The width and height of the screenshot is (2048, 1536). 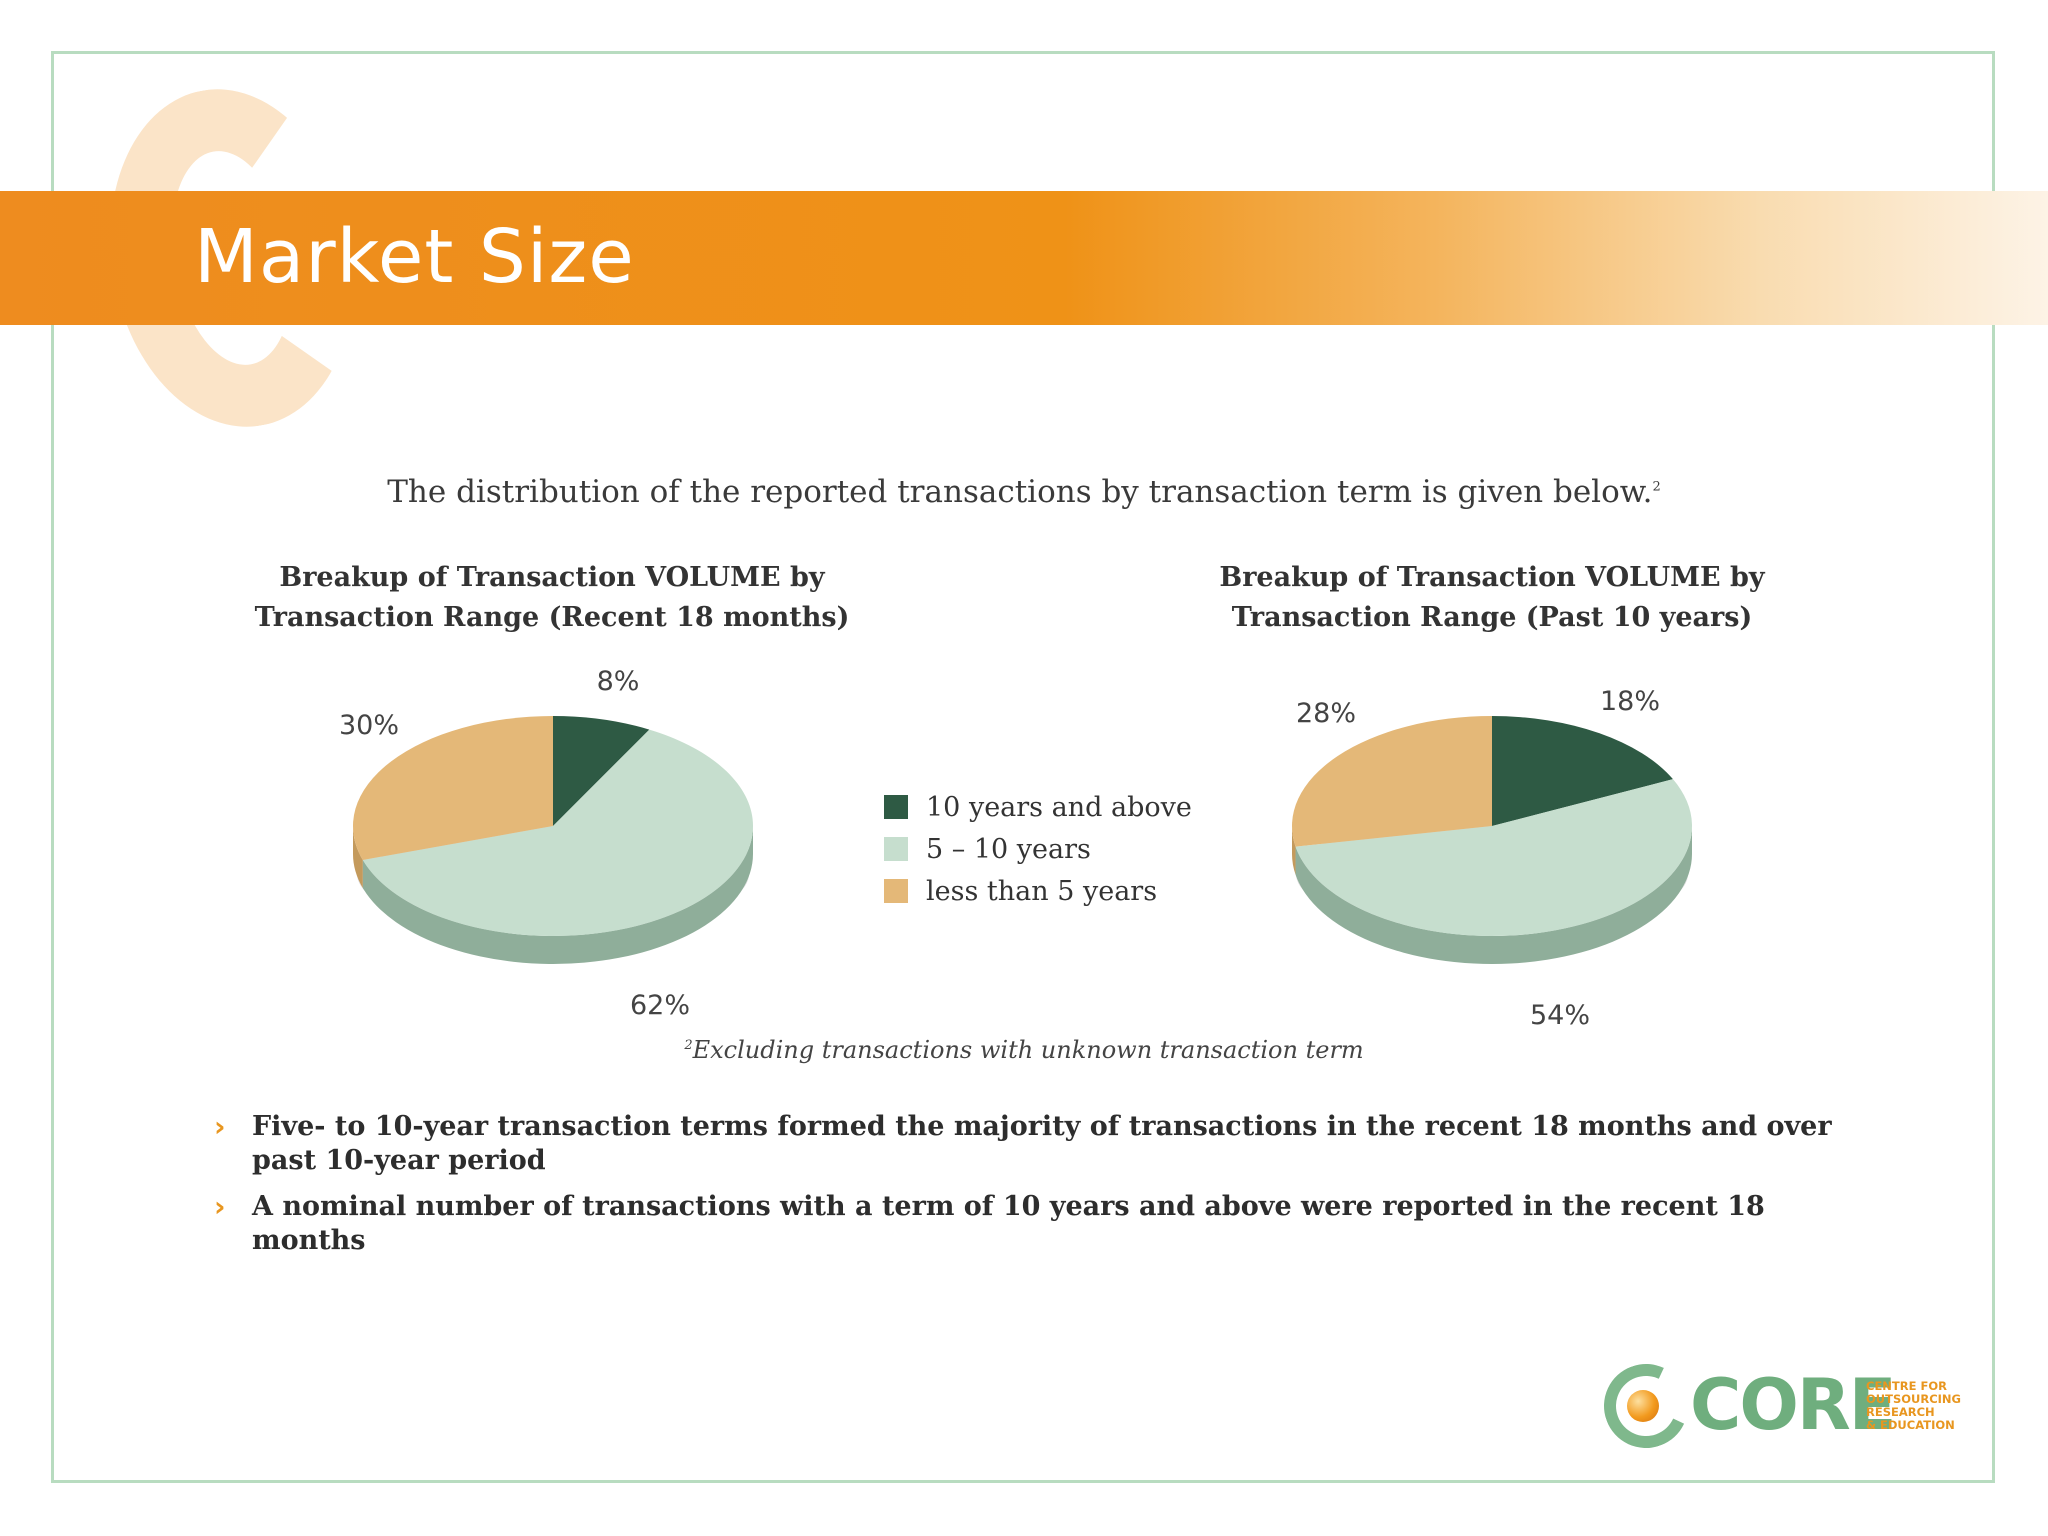 What do you see at coordinates (1024, 258) in the screenshot?
I see `title-banner` at bounding box center [1024, 258].